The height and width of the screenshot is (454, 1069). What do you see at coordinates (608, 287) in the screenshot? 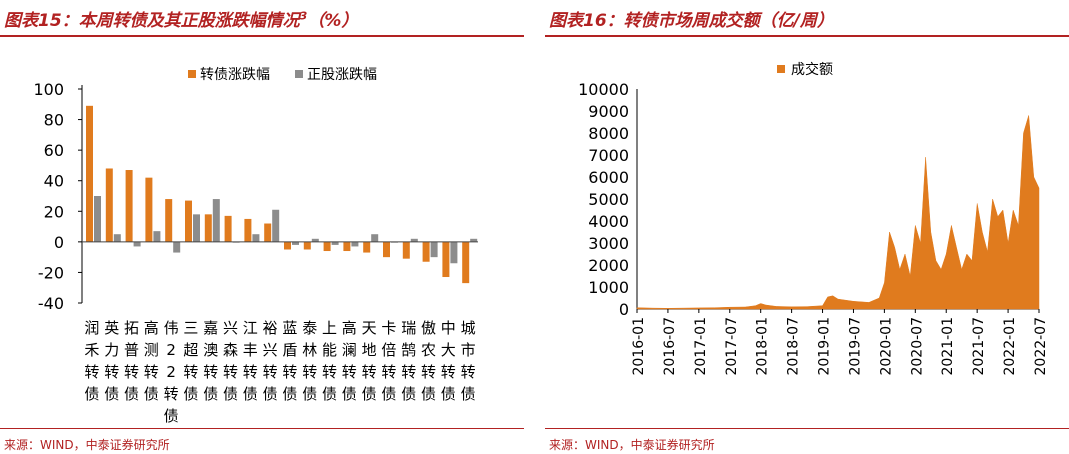
I see `y-tick-label: 1000` at bounding box center [608, 287].